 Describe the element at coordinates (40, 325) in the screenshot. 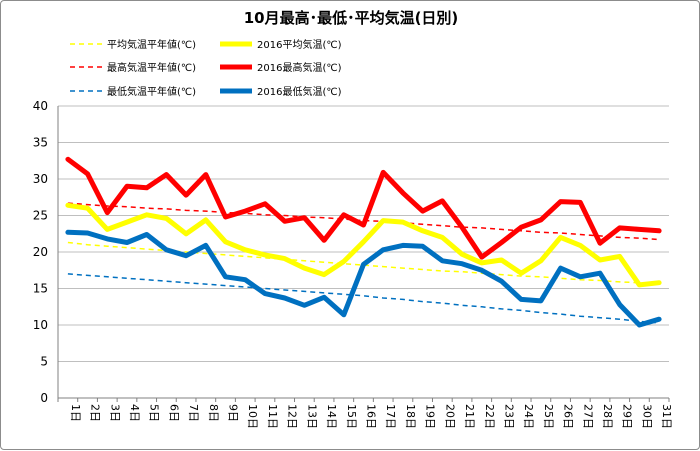

I see `y-tick-label-10: 10` at that location.